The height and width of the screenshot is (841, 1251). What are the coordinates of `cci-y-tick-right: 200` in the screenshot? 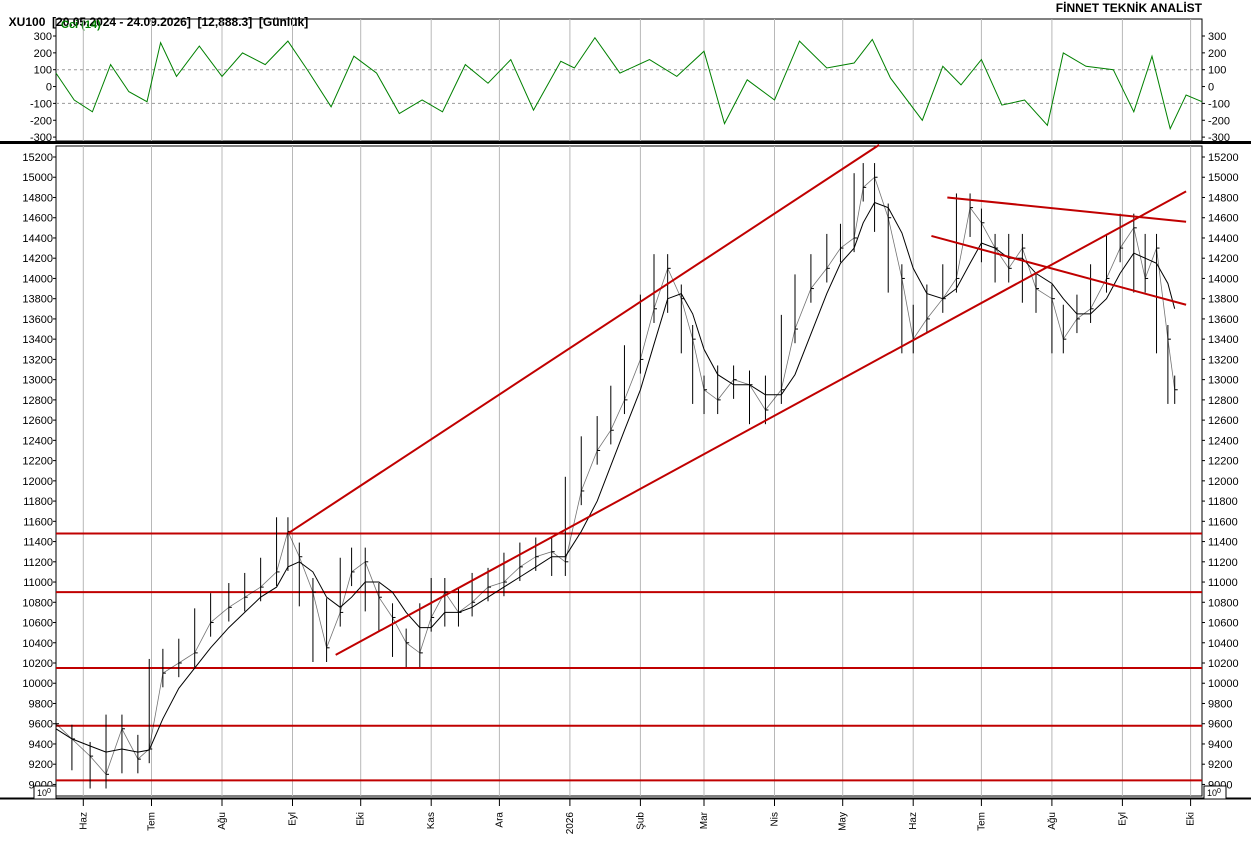 It's located at (1217, 54).